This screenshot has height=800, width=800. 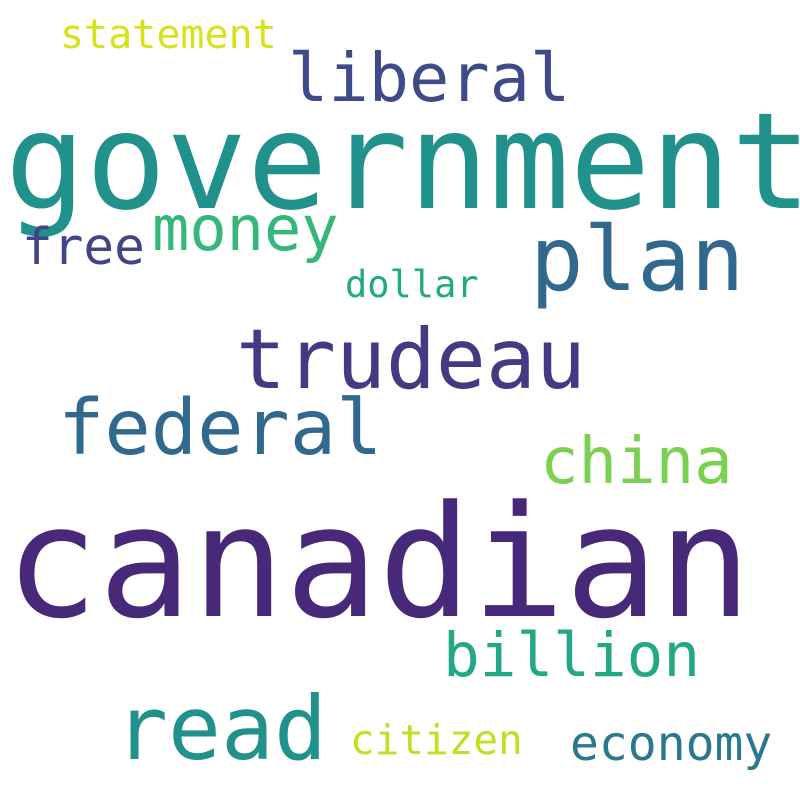 What do you see at coordinates (411, 359) in the screenshot?
I see `word-trudeau: trudeau` at bounding box center [411, 359].